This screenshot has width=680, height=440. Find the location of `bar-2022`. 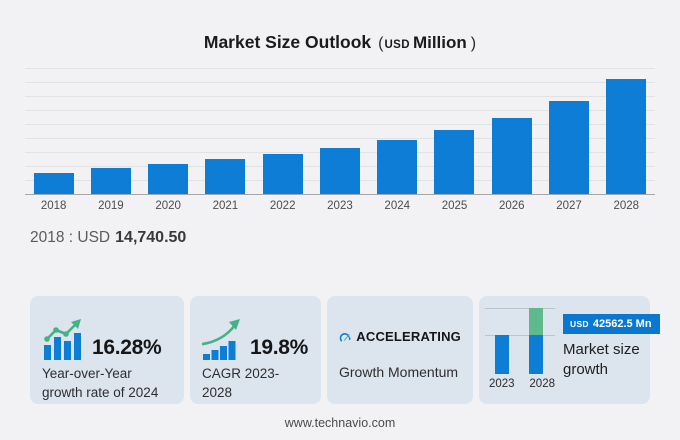

bar-2022 is located at coordinates (282, 131).